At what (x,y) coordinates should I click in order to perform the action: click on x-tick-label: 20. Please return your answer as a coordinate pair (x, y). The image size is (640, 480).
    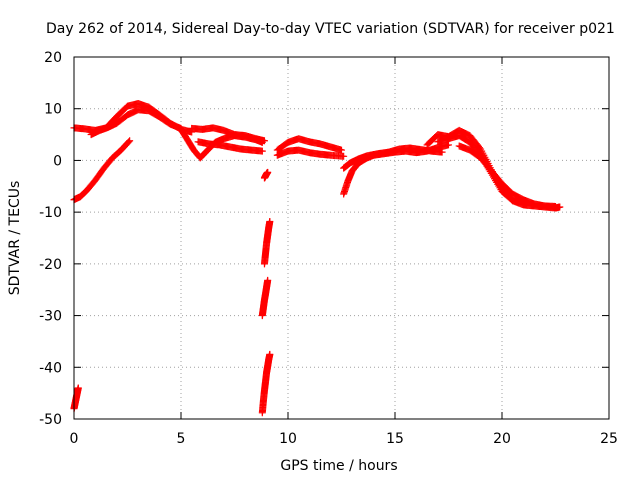
    Looking at the image, I should click on (502, 439).